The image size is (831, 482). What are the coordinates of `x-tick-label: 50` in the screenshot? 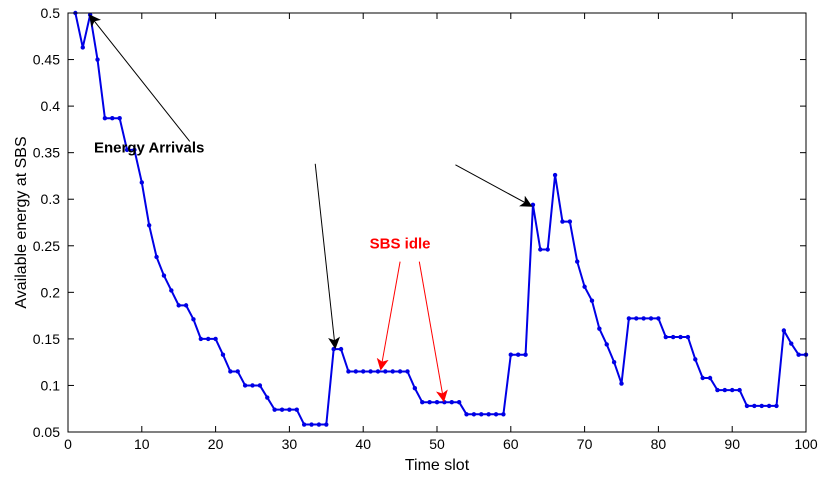 It's located at (437, 444).